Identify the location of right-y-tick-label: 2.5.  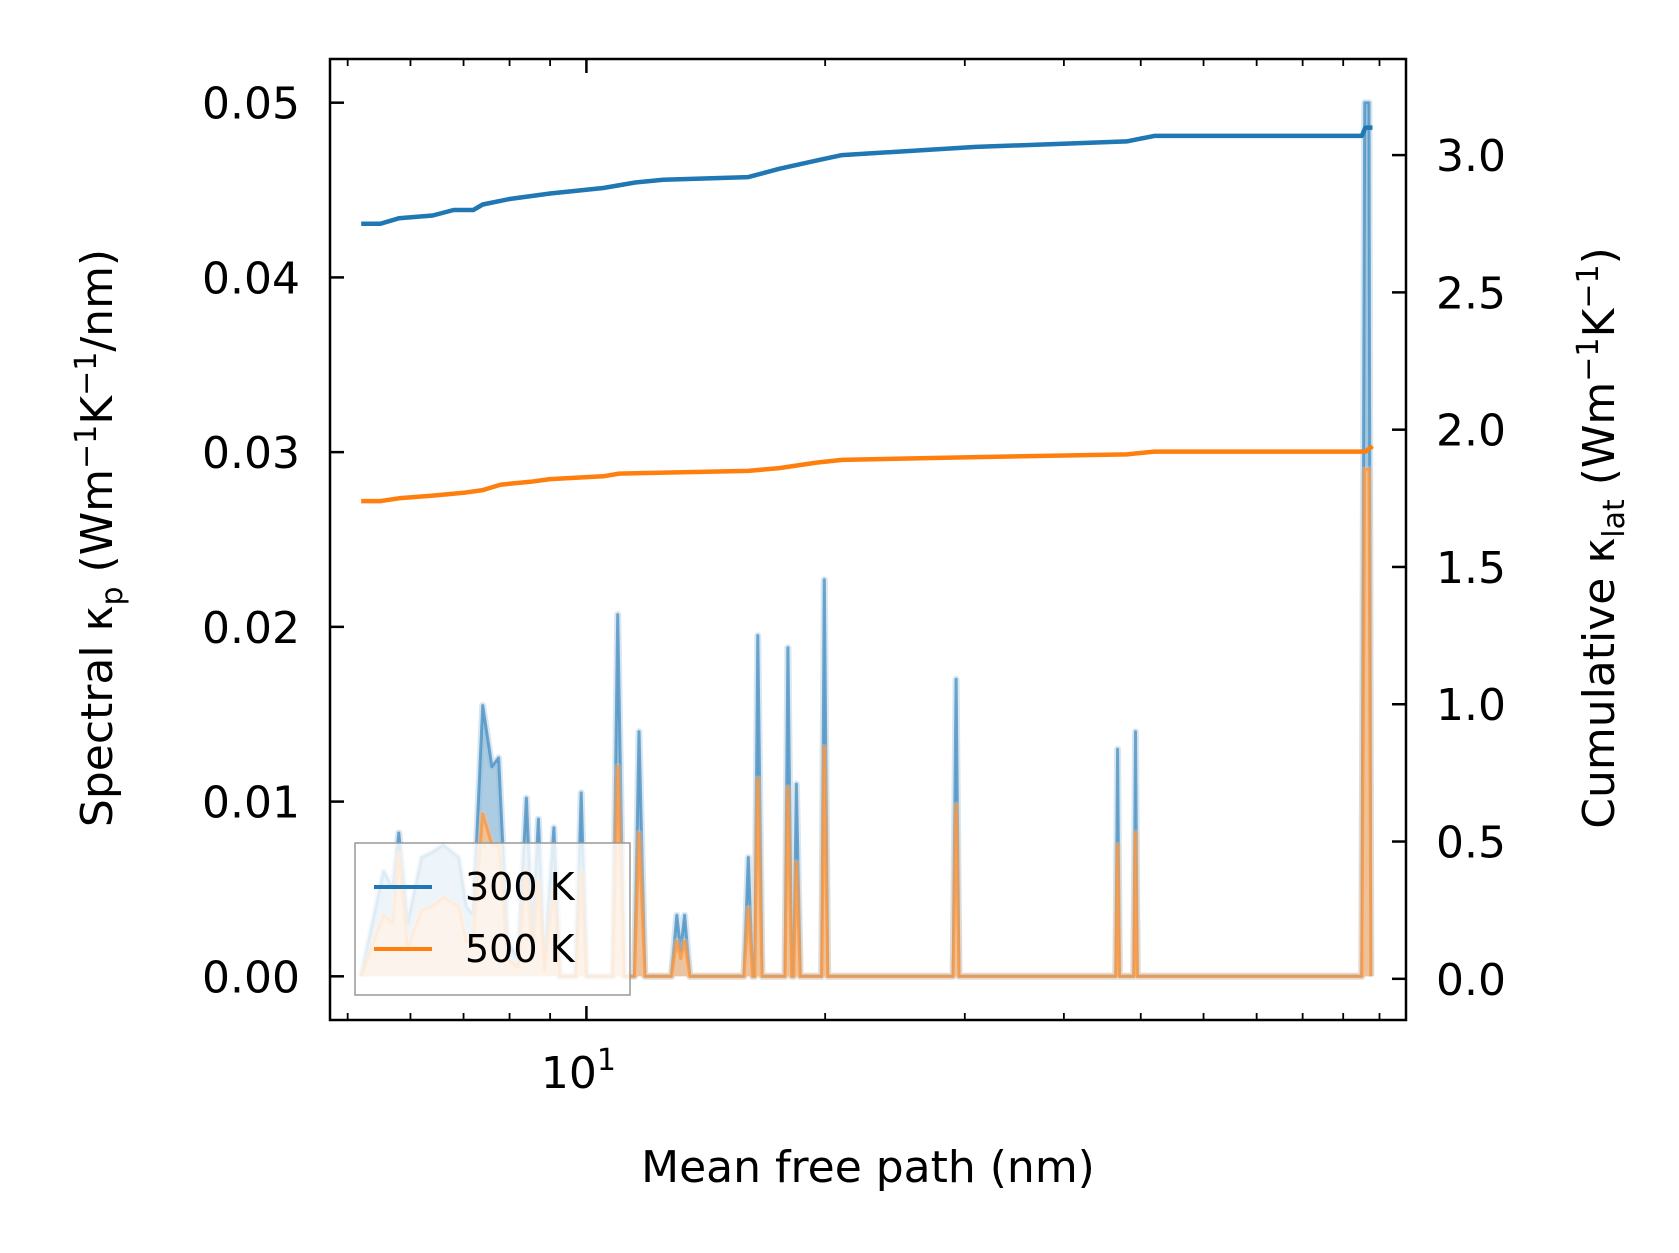
(1471, 293).